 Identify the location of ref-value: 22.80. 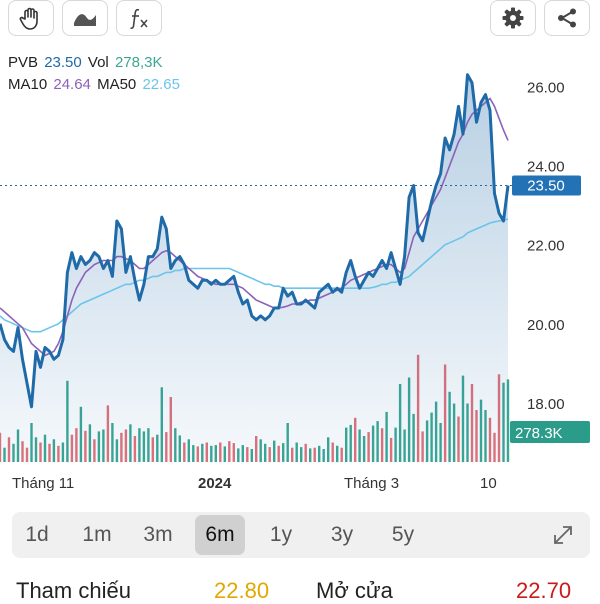
(242, 590).